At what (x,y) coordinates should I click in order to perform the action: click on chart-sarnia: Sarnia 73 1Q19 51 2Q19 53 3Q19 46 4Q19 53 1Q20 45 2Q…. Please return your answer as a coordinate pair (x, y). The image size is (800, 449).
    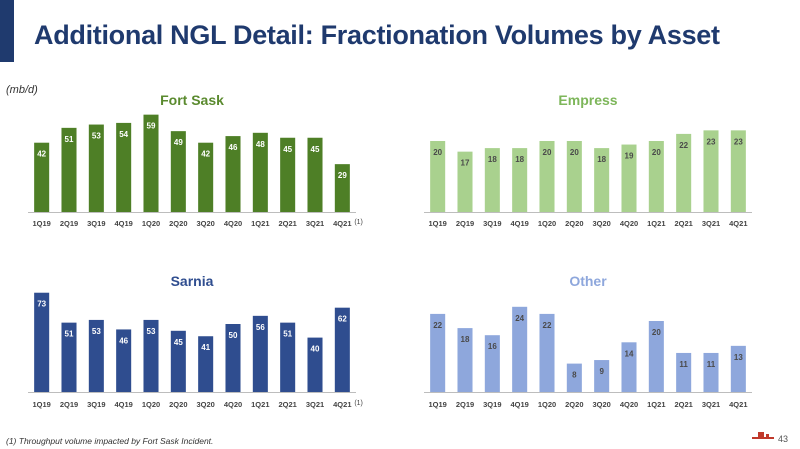
    Looking at the image, I should click on (195, 341).